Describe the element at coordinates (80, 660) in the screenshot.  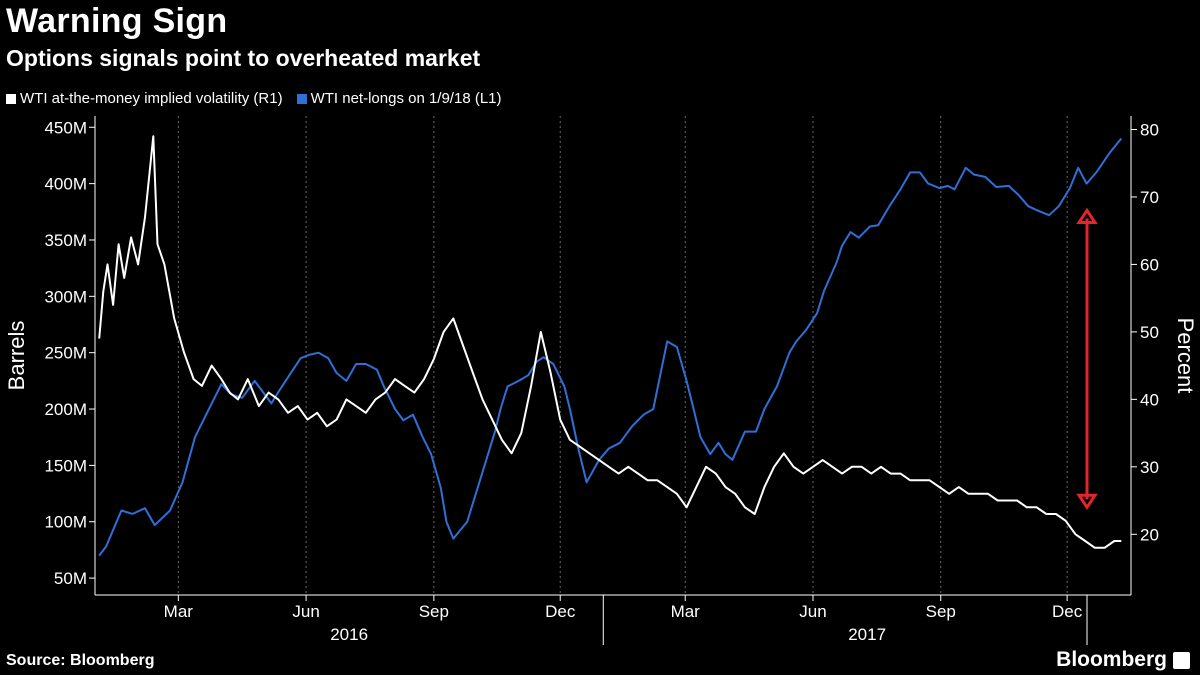
I see `source-note: Source: Bloomberg` at that location.